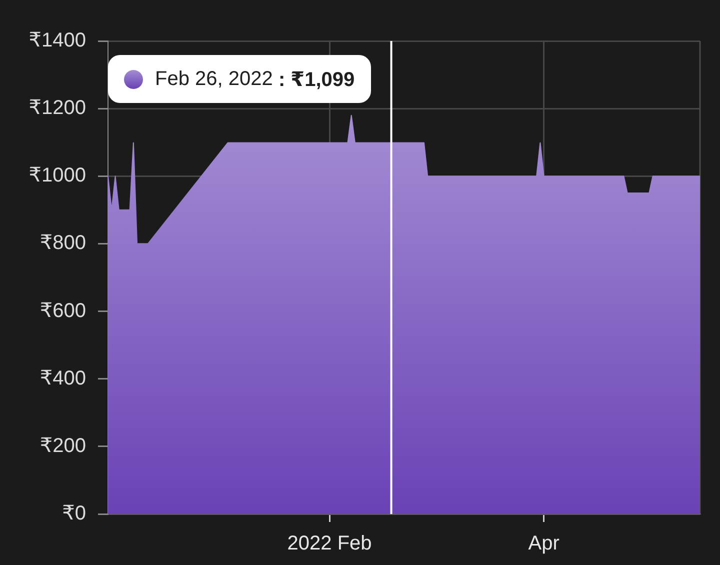 This screenshot has height=565, width=720. What do you see at coordinates (57, 41) in the screenshot?
I see `y-tick-label: ₹1400` at bounding box center [57, 41].